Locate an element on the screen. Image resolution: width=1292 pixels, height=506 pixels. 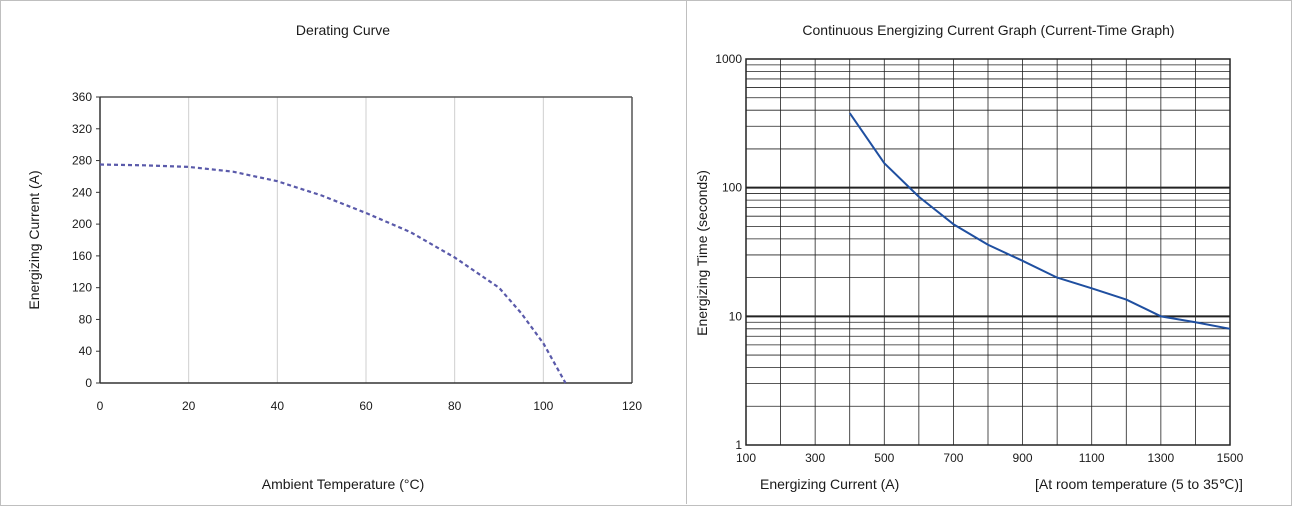
derating-x-tick-label: 120 is located at coordinates (632, 406).